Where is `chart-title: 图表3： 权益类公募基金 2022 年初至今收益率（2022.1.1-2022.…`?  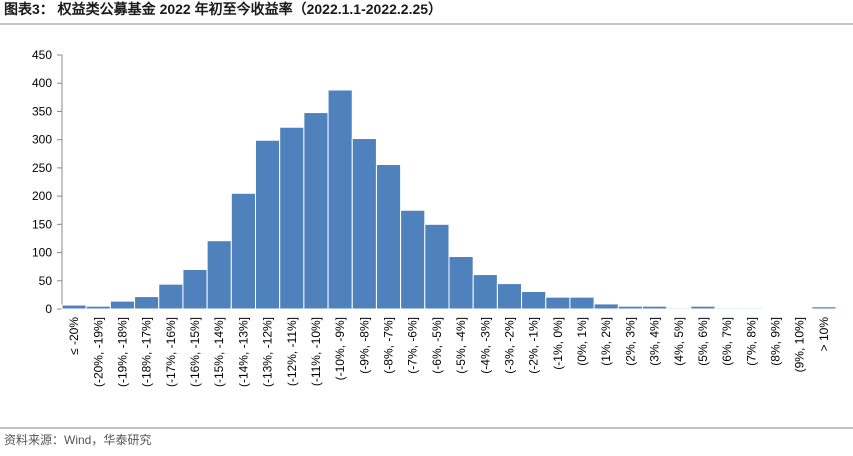
chart-title: 图表3： 权益类公募基金 2022 年初至今收益率（2022.1.1-2022.… is located at coordinates (223, 9).